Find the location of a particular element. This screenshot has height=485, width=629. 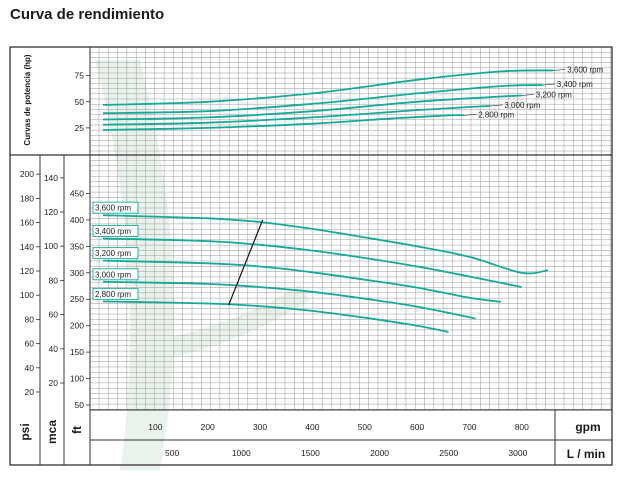

gpm-tick-label: 600 is located at coordinates (417, 427).